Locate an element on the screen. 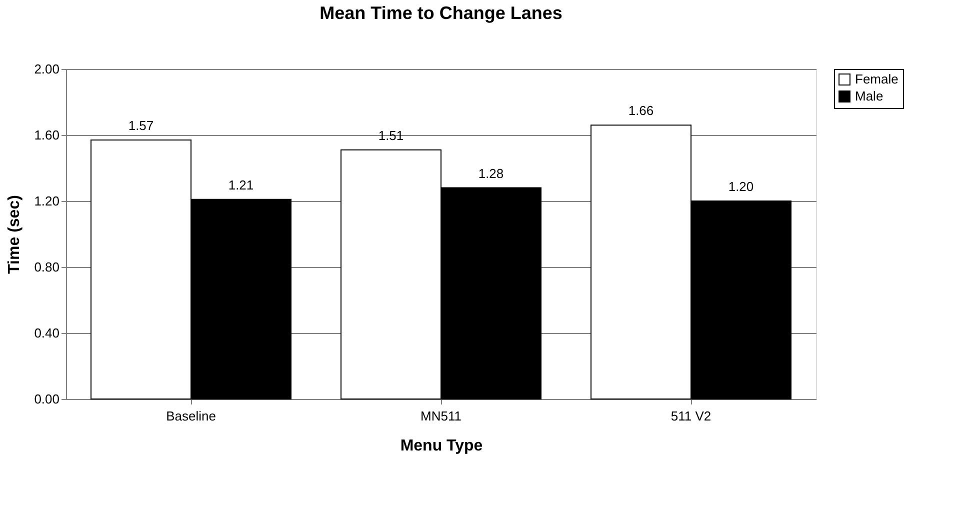  x-tick-label: 511 V2 is located at coordinates (691, 416).